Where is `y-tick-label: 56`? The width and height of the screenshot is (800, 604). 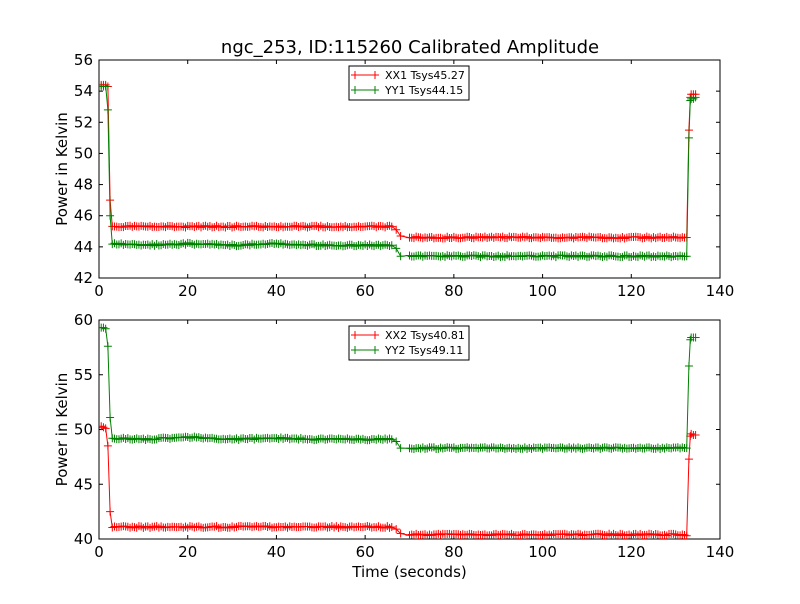
y-tick-label: 56 is located at coordinates (83, 60).